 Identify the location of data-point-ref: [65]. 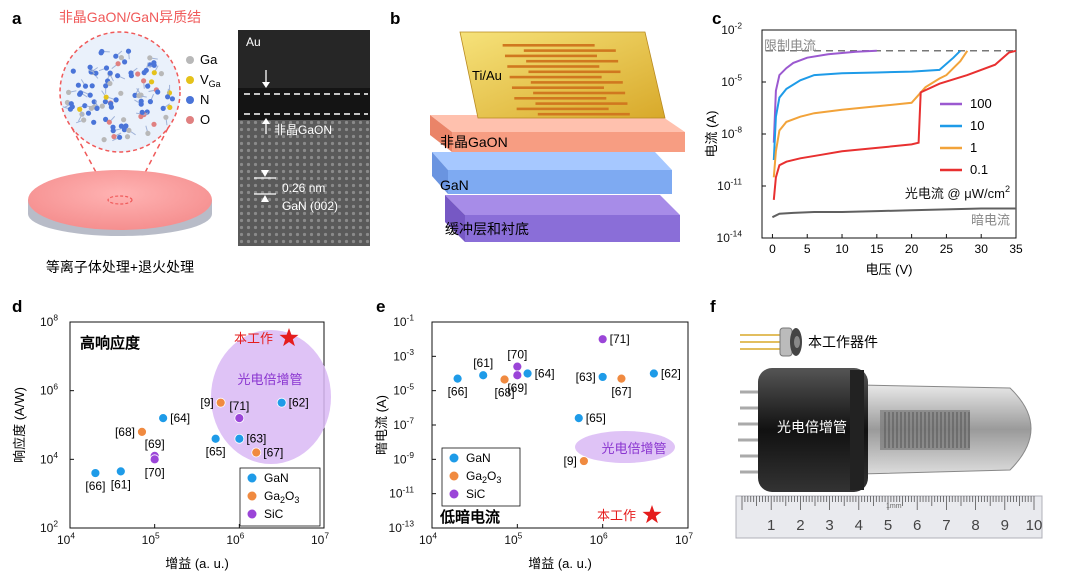
(596, 418).